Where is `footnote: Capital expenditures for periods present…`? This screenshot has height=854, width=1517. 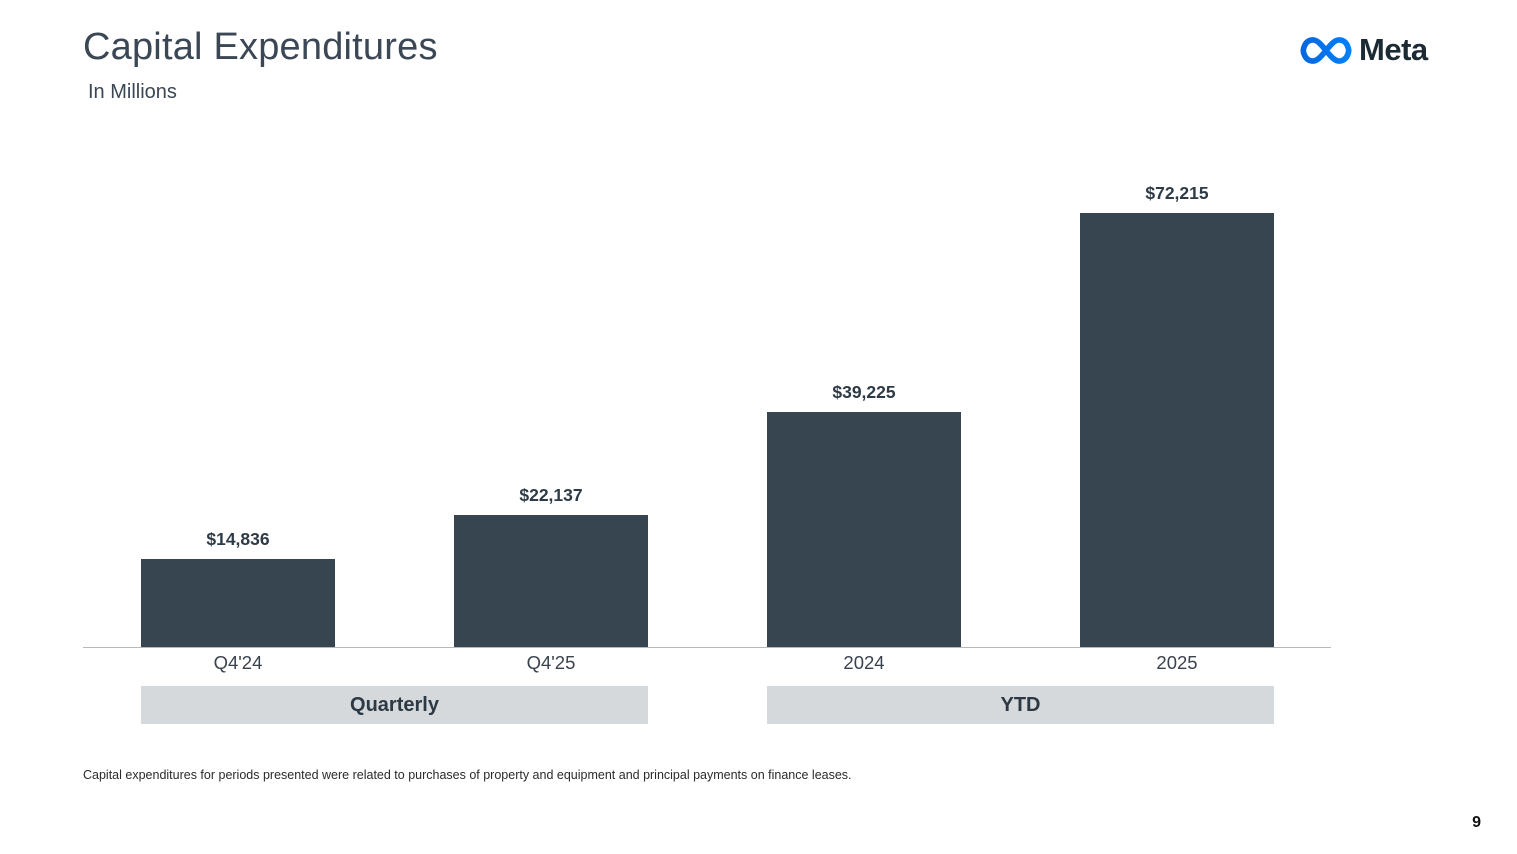 footnote: Capital expenditures for periods present… is located at coordinates (467, 775).